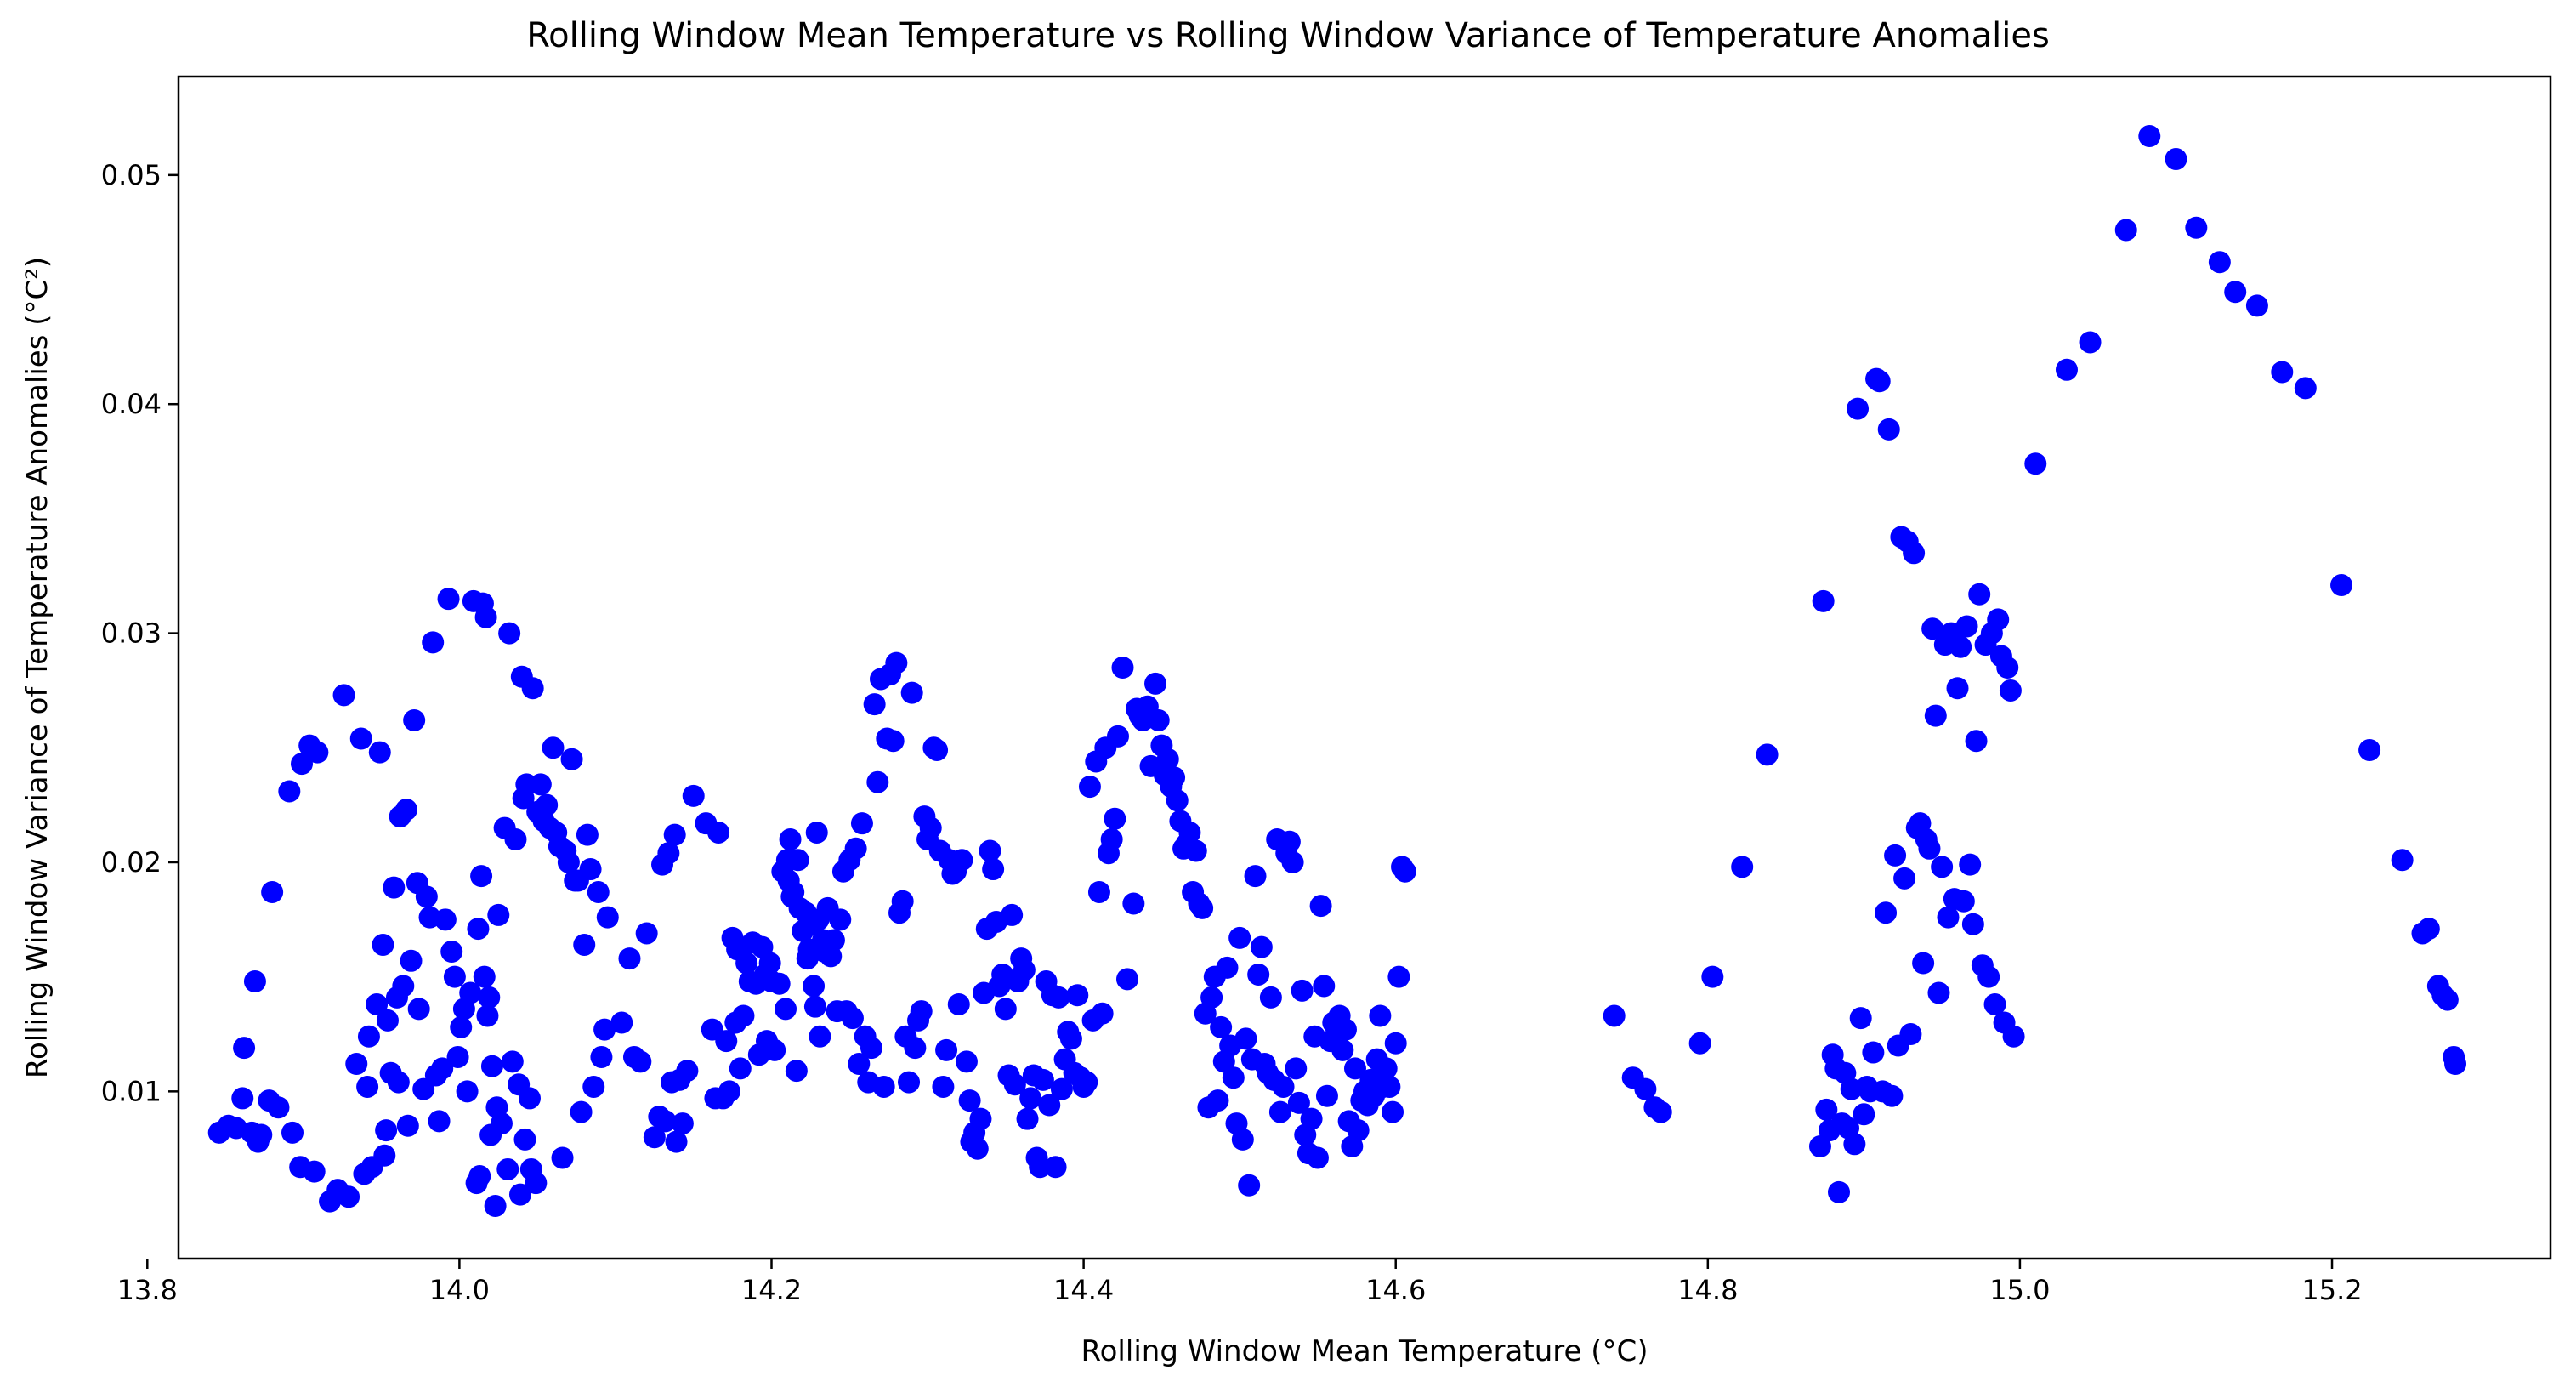 Image resolution: width=2576 pixels, height=1393 pixels. I want to click on x-tick-label: 15.0, so click(2020, 1290).